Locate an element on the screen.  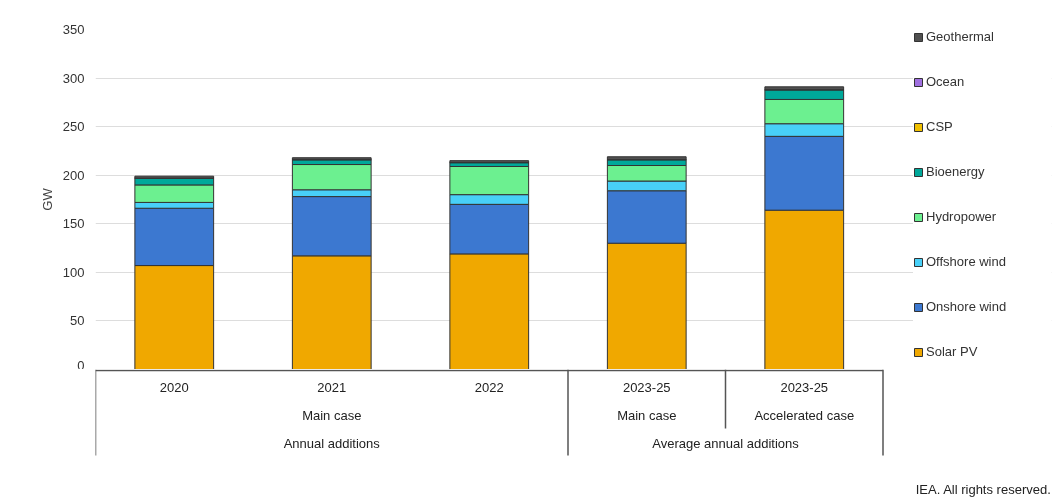
y-tick-label: 350 is located at coordinates (73, 29).